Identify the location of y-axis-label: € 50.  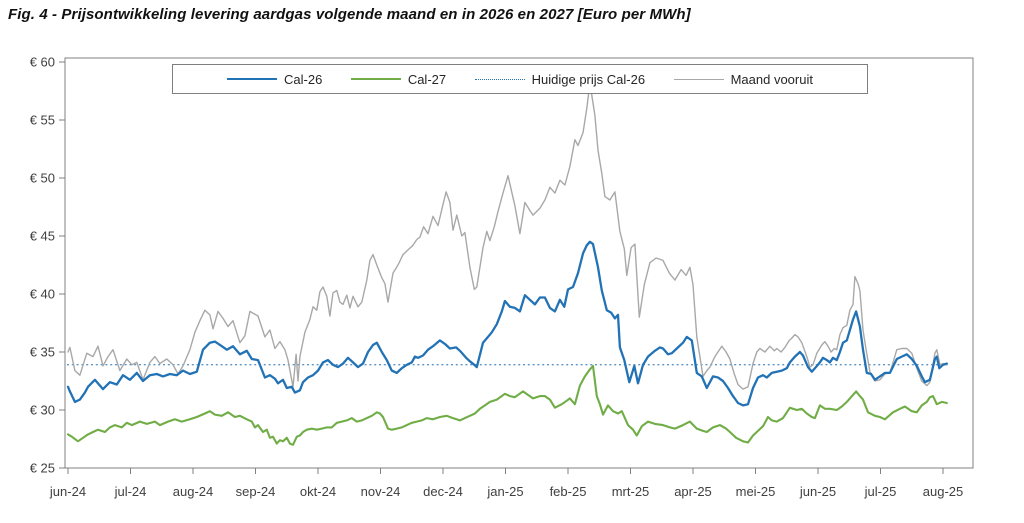
(42, 178).